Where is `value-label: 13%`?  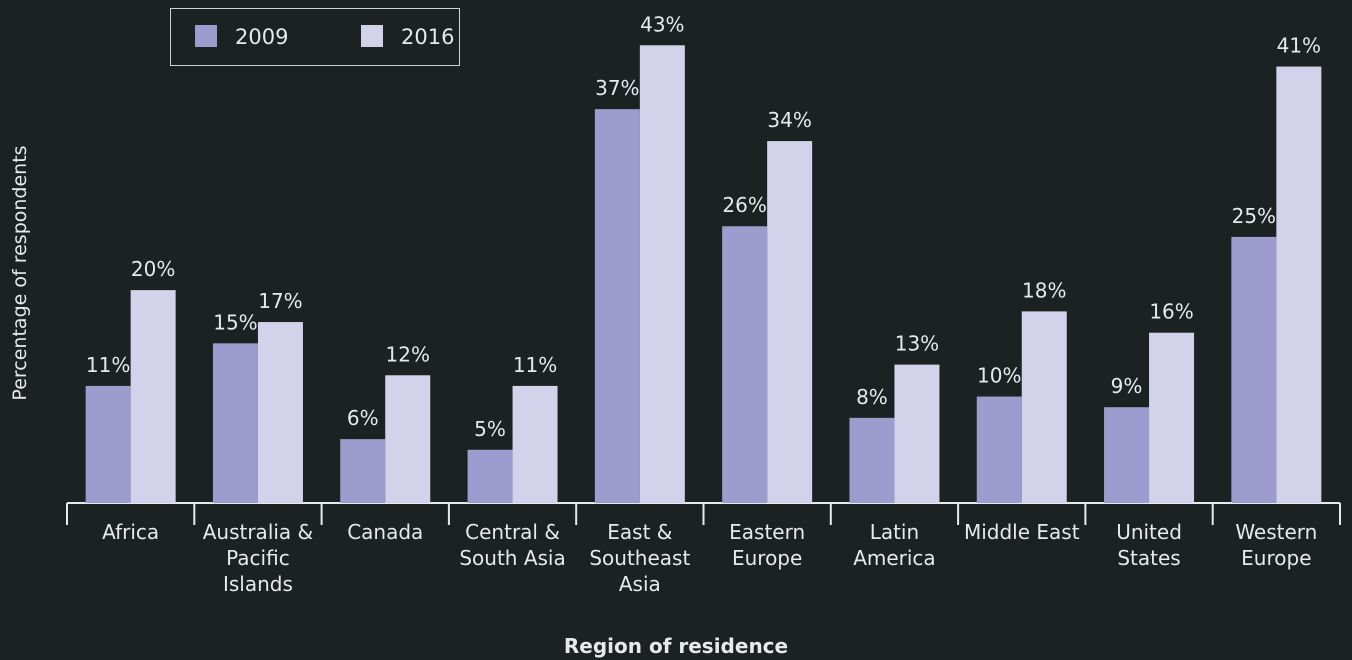
value-label: 13% is located at coordinates (917, 344).